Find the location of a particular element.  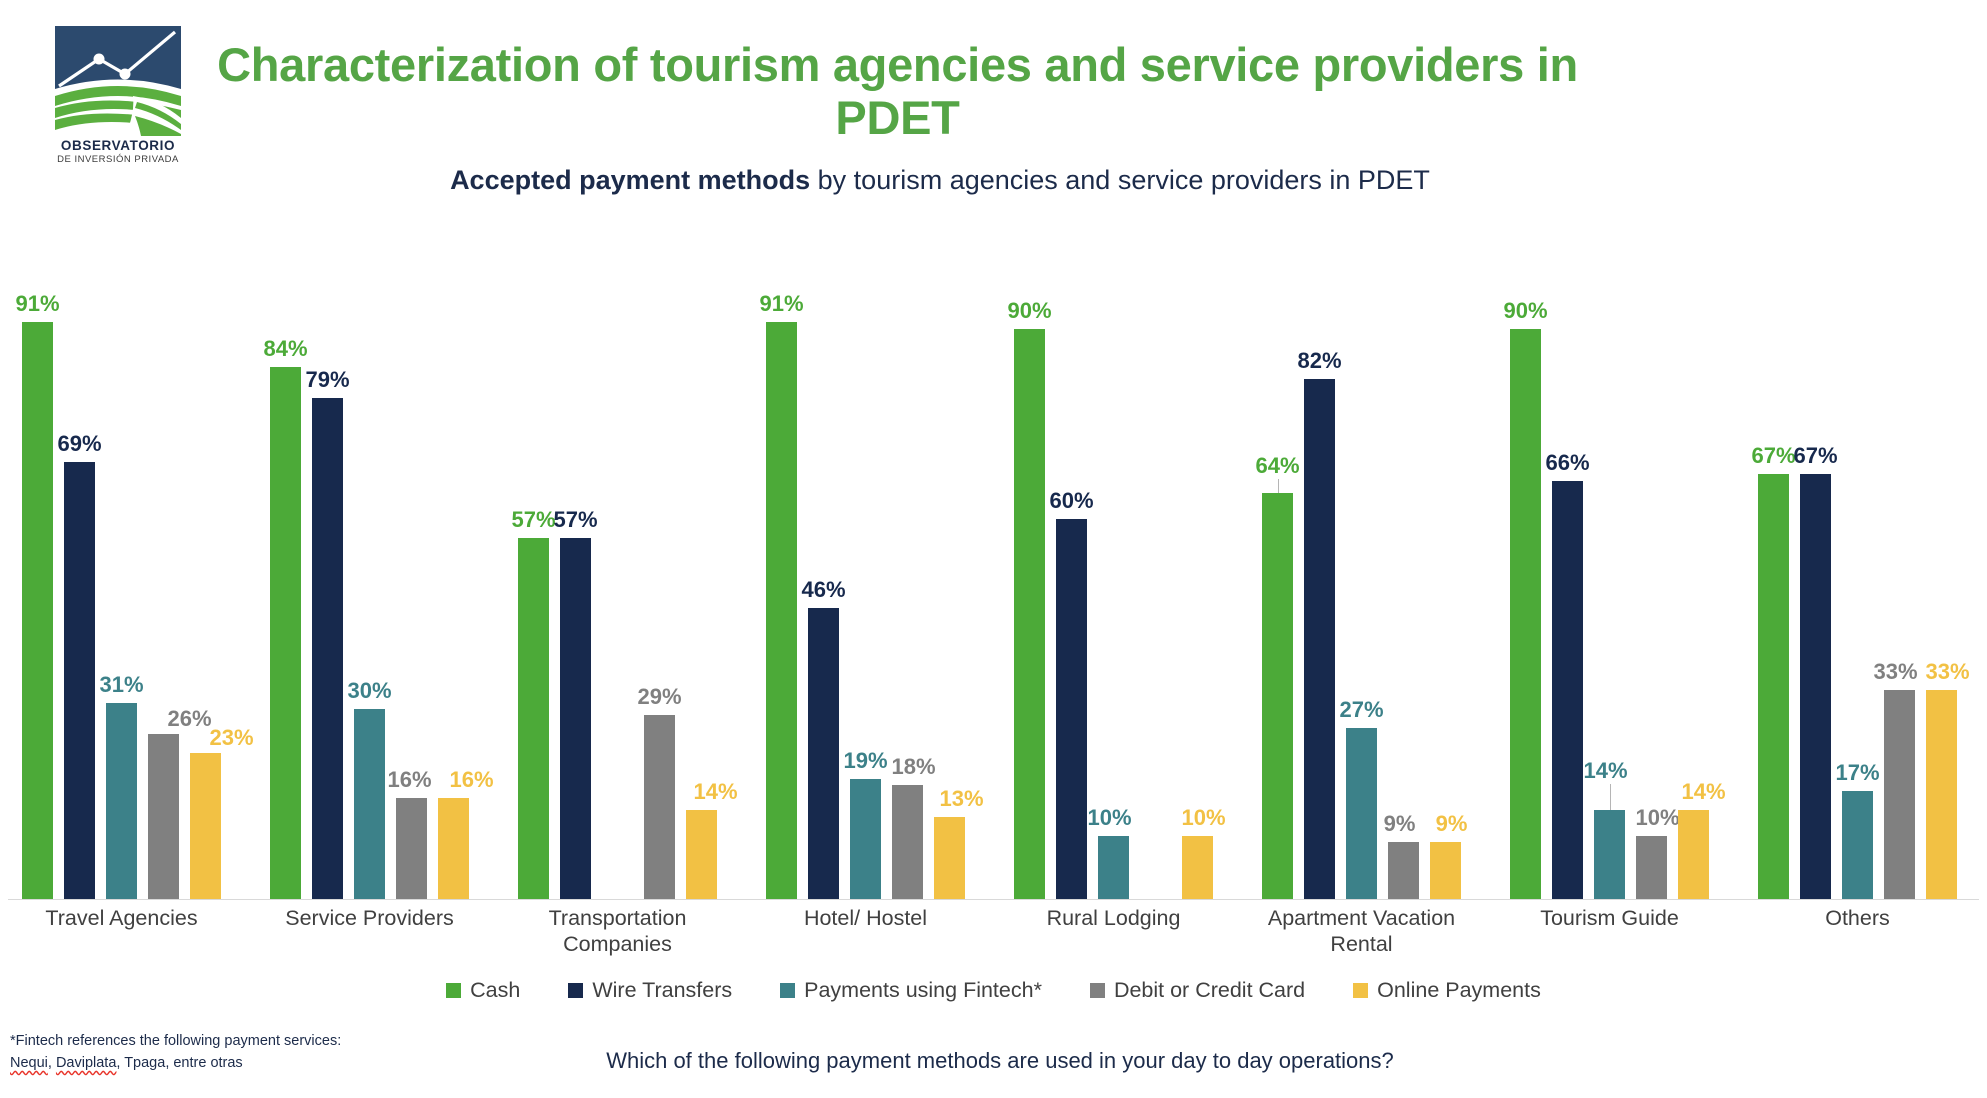

bar-cash: 67% is located at coordinates (1773, 579).